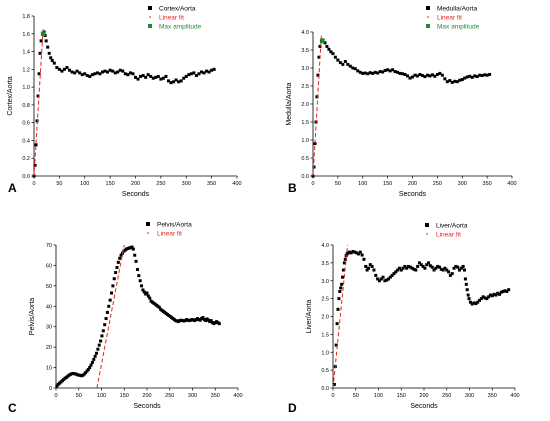 Image resolution: width=550 pixels, height=421 pixels. What do you see at coordinates (305, 105) in the screenshot?
I see `y-tick-label: 2.0` at bounding box center [305, 105].